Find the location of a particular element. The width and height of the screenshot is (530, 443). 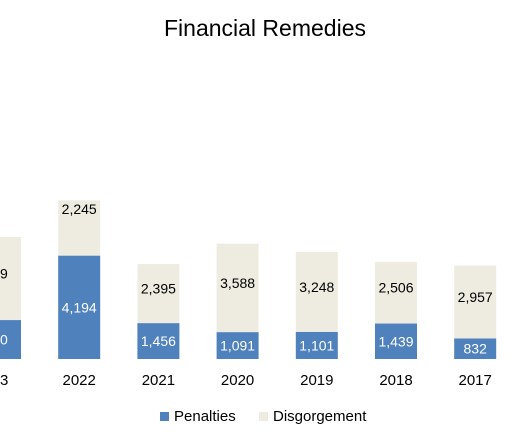

bar-penalties-2021 is located at coordinates (158, 341).